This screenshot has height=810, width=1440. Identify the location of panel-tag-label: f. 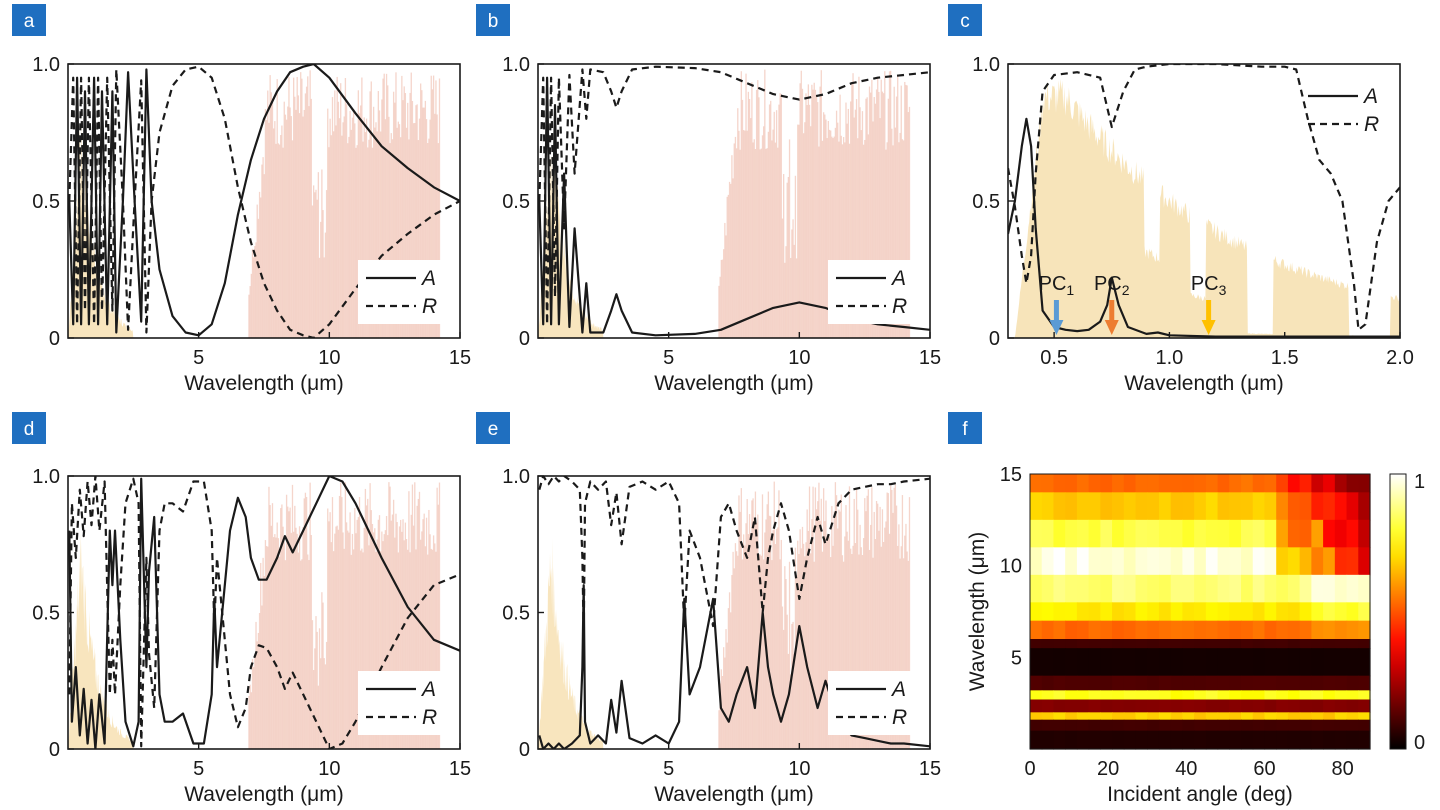
(965, 429).